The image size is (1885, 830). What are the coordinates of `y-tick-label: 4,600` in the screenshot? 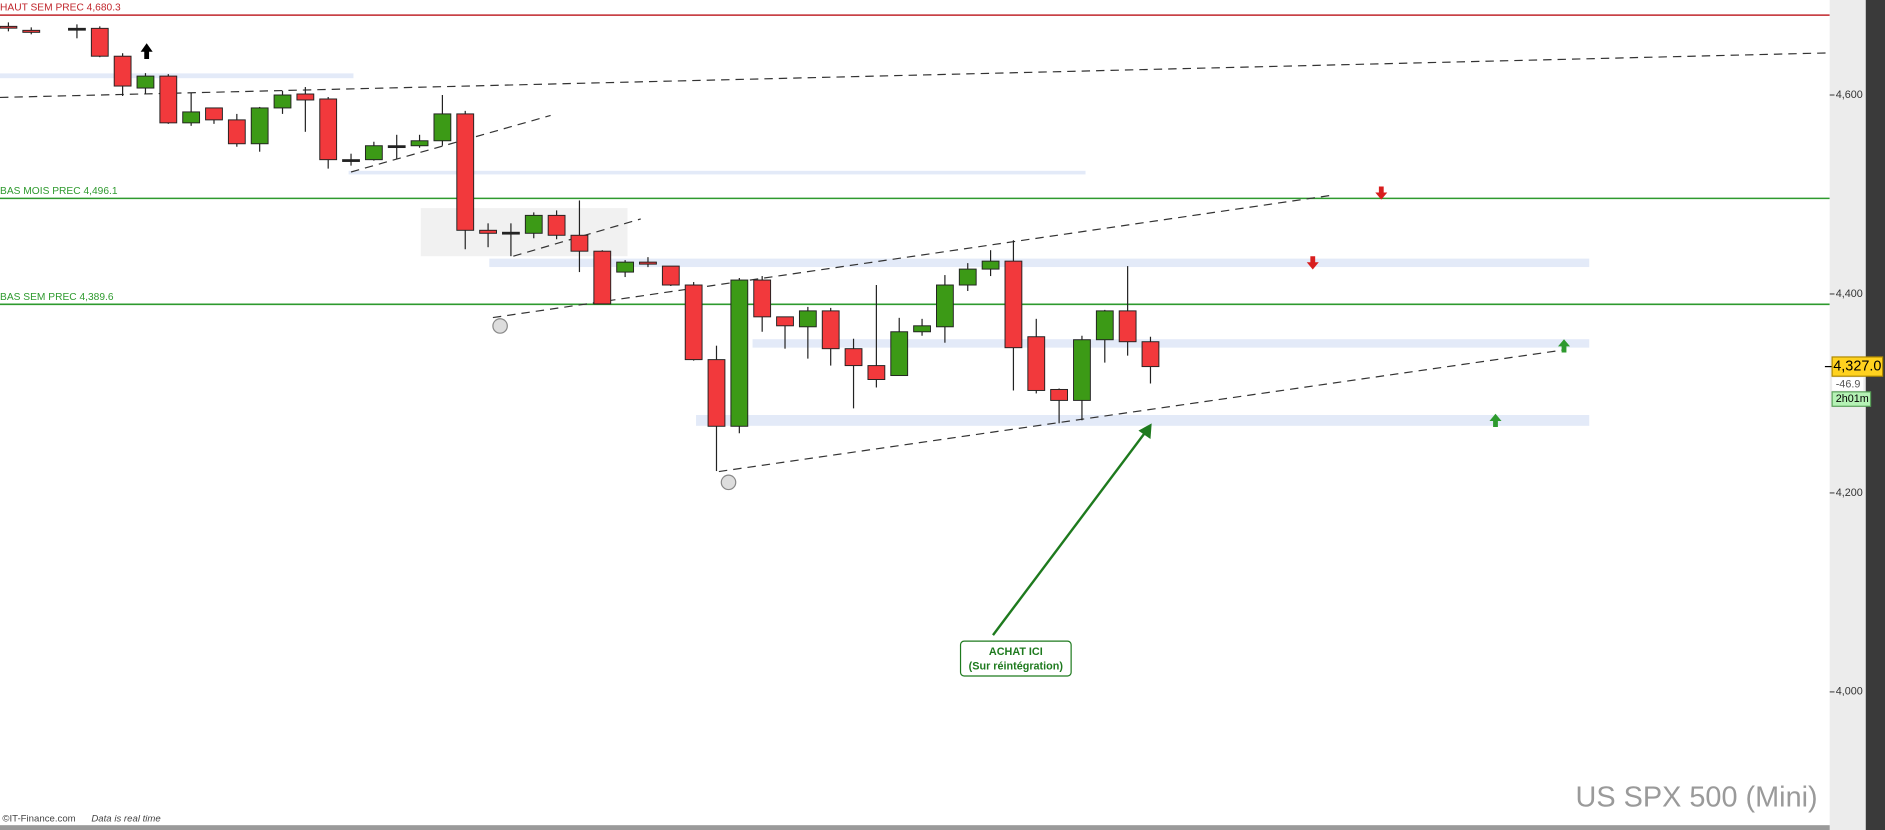 It's located at (1849, 95).